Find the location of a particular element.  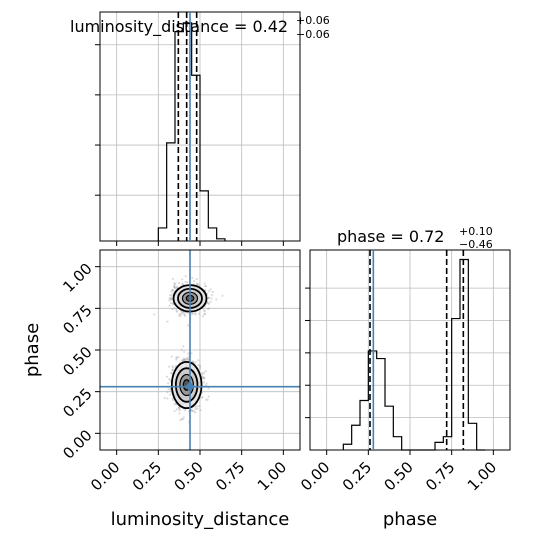

ylabel-phase: phase is located at coordinates (32, 350).